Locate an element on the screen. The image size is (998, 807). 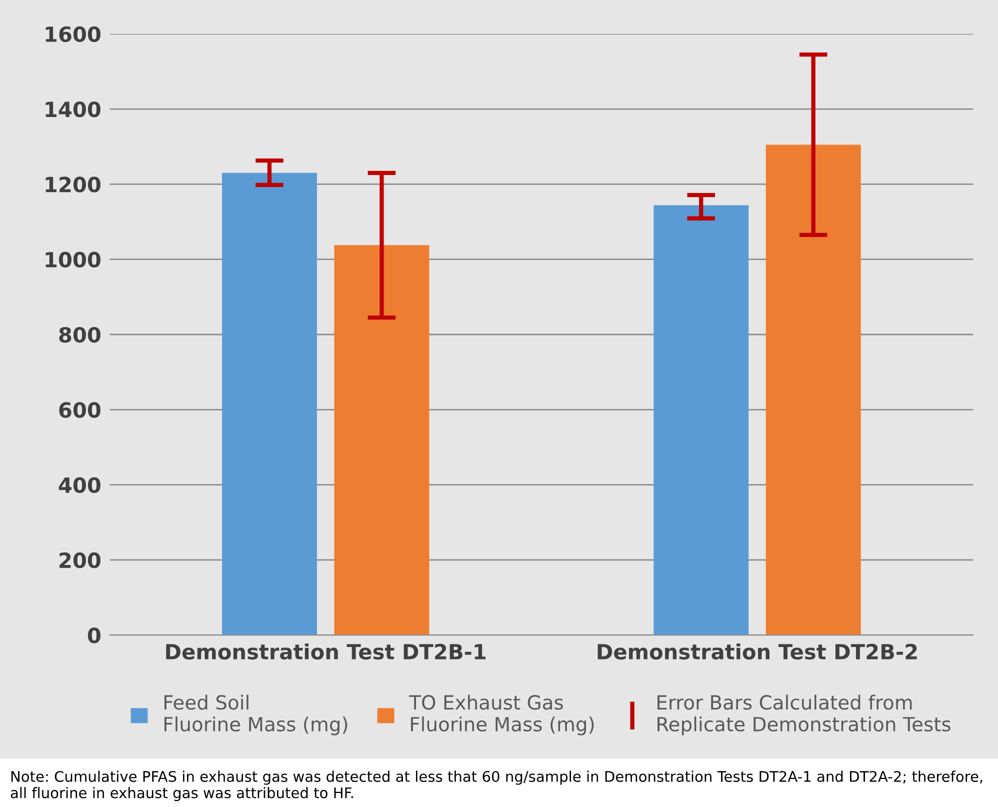
x-tick-label: Demonstration Test DT2B-1 is located at coordinates (326, 651).